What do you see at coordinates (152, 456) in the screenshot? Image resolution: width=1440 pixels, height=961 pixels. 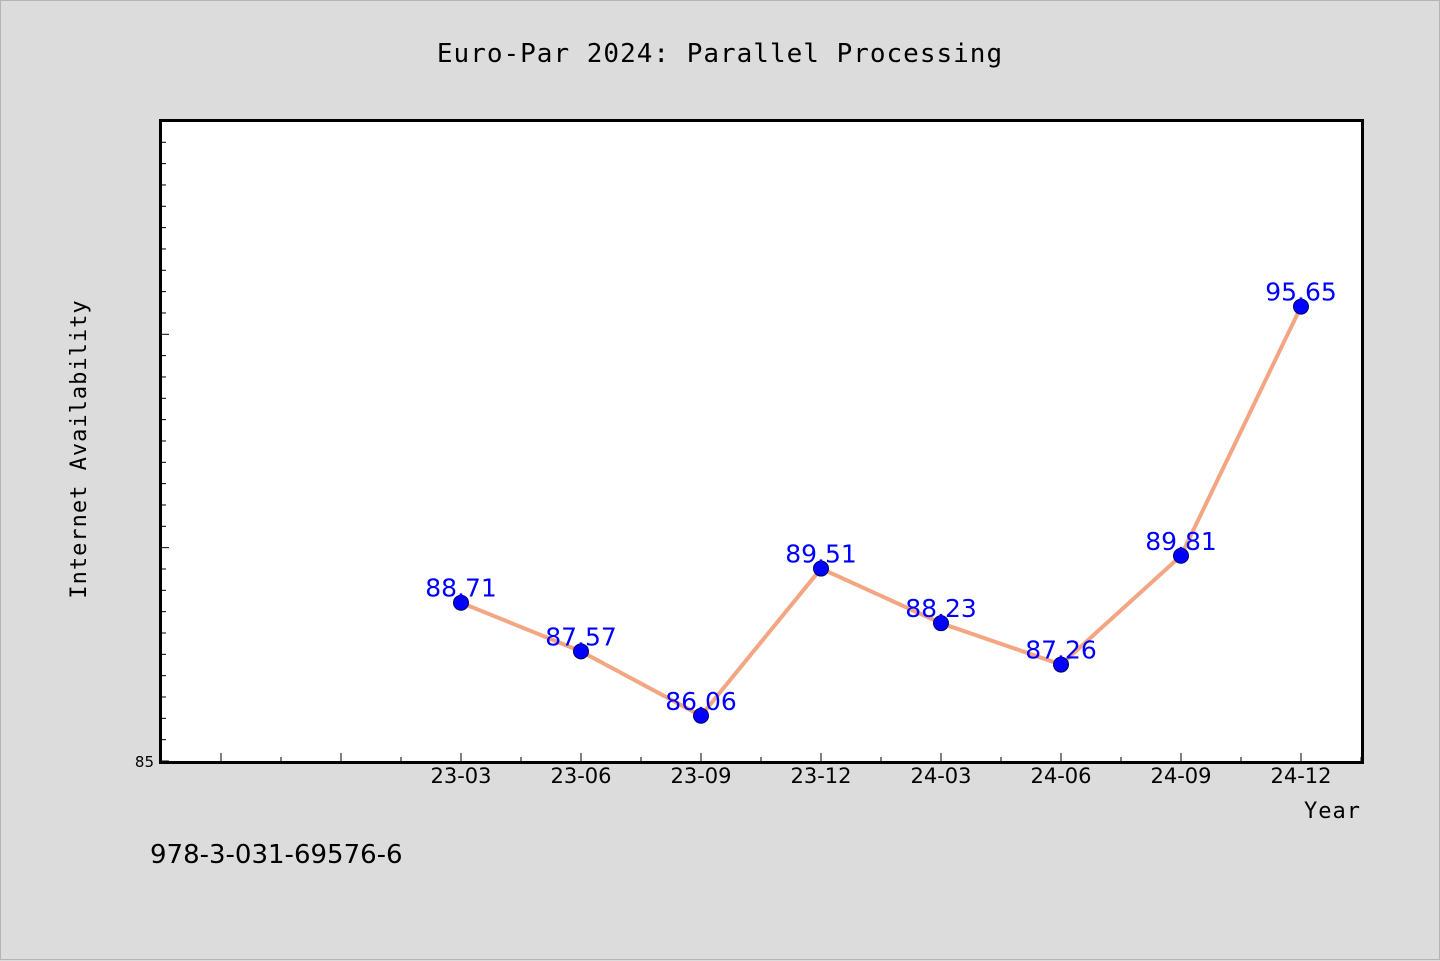 I see `y-axis-ticks: 85` at bounding box center [152, 456].